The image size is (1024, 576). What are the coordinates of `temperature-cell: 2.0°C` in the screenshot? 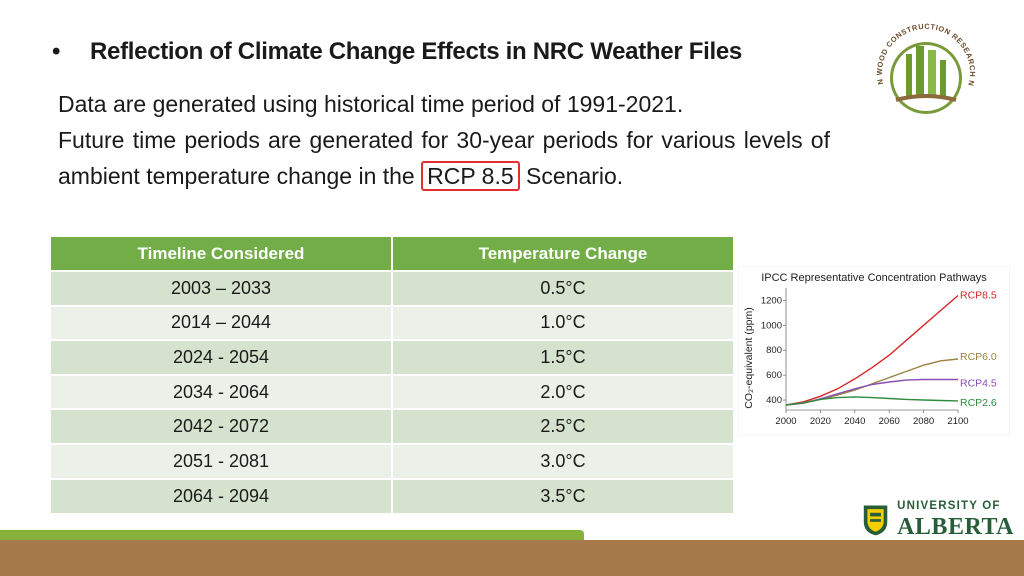 It's located at (562, 391).